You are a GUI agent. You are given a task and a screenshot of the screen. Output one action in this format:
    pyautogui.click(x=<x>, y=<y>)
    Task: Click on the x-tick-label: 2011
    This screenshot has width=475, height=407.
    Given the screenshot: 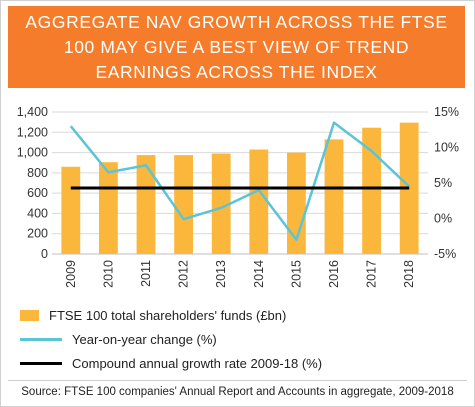 What is the action you would take?
    pyautogui.click(x=146, y=273)
    